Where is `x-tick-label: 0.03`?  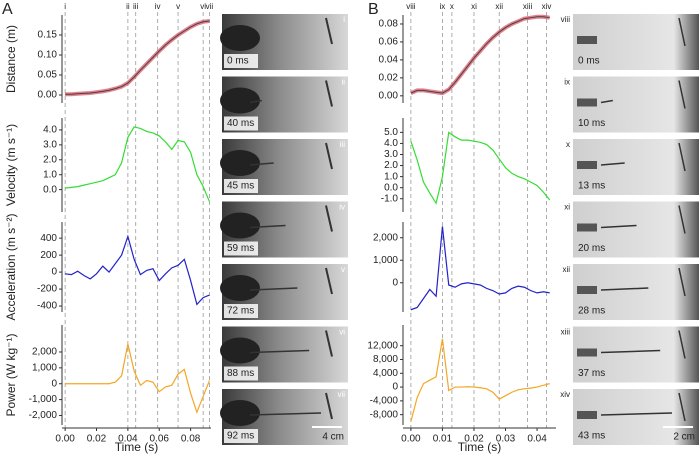 x-tick-label: 0.03 is located at coordinates (506, 439).